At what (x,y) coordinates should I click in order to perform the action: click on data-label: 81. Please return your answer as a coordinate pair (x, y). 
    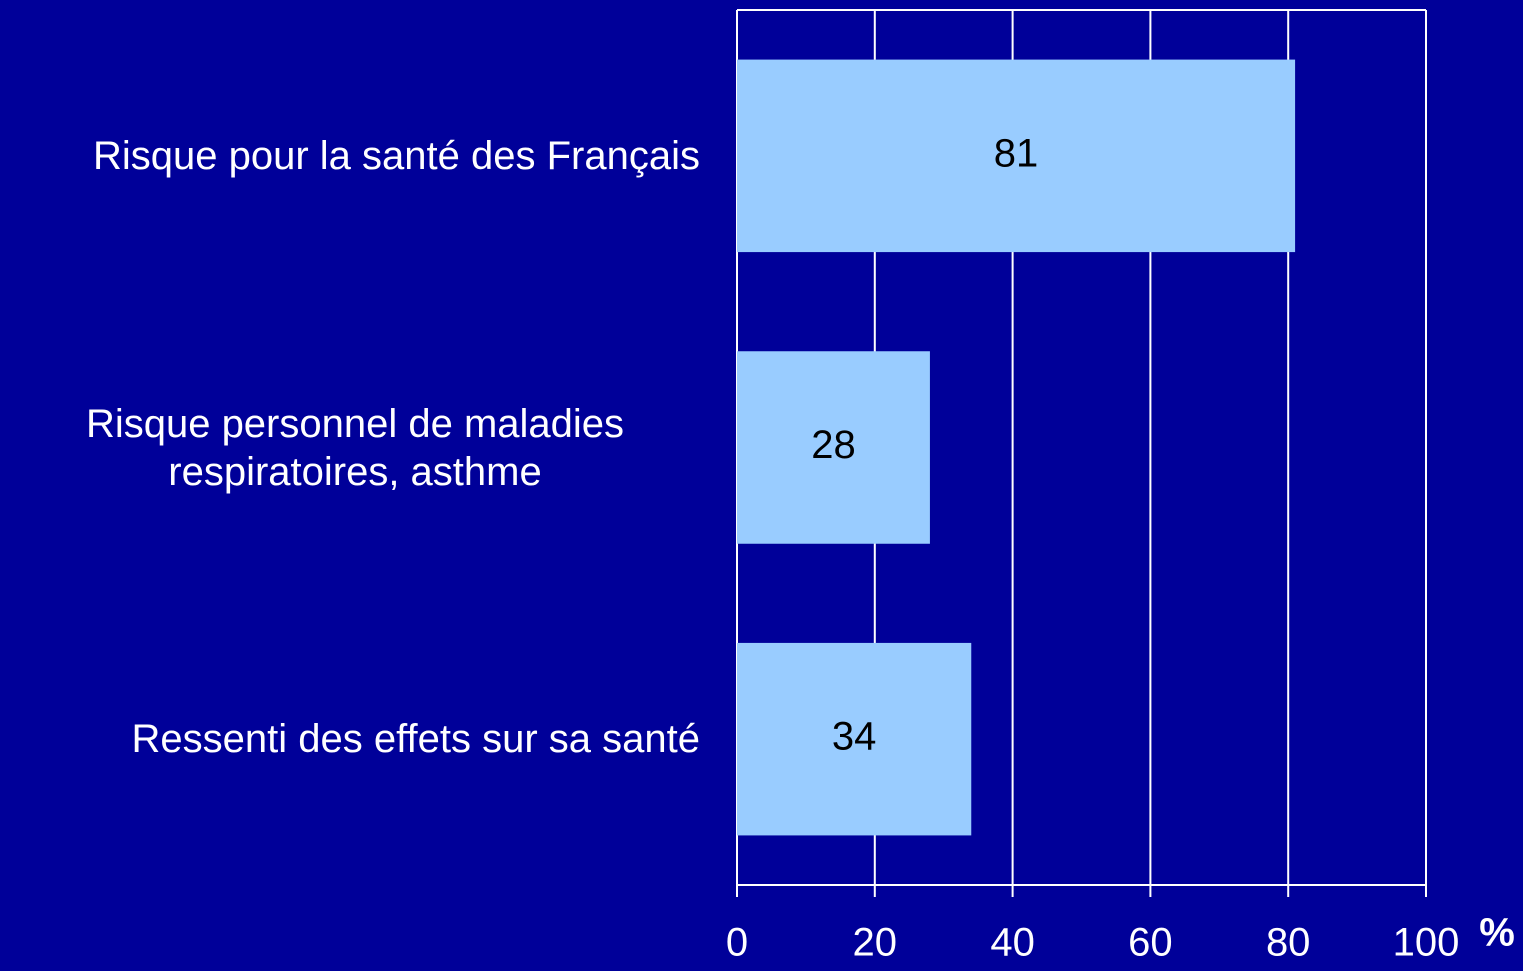
    Looking at the image, I should click on (1016, 153).